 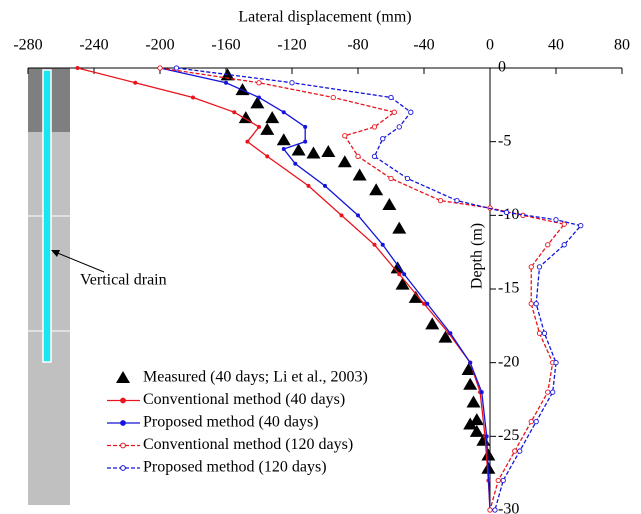 I want to click on x-tick-label: -240, so click(x=93, y=45).